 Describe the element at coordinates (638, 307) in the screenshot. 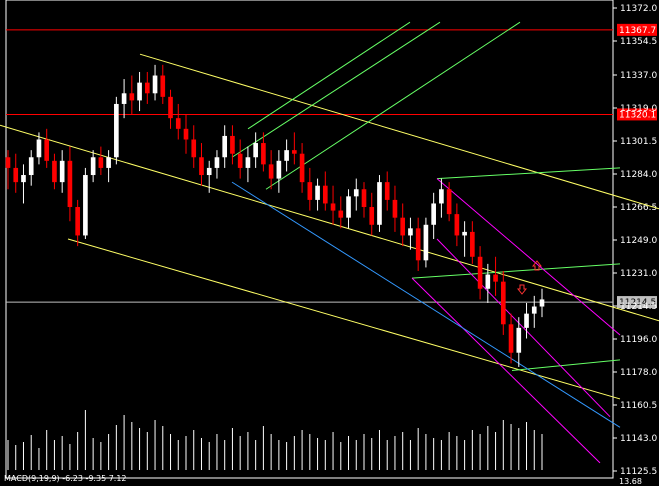

I see `y-tick-label: 11214.5` at that location.